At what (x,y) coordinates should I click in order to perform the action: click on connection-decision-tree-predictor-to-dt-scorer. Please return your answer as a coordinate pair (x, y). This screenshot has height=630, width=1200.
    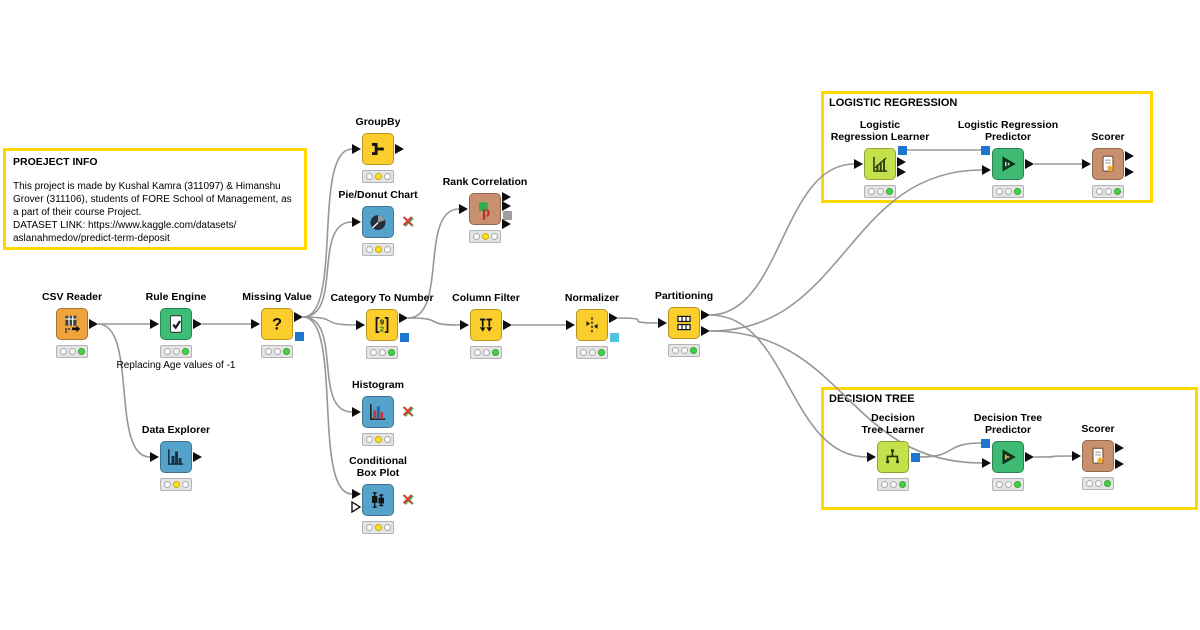
    Looking at the image, I should click on (1053, 456).